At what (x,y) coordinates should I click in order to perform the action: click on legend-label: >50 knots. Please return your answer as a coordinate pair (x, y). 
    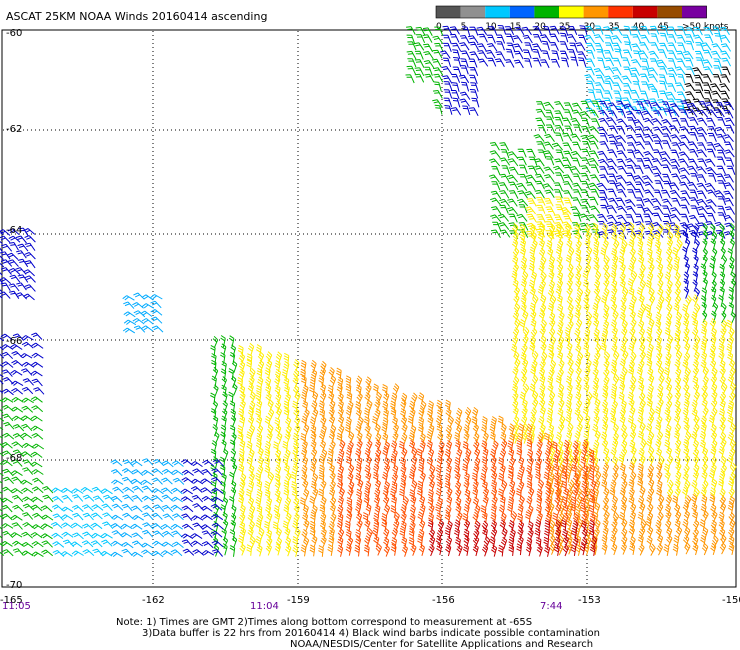
    Looking at the image, I should click on (705, 27).